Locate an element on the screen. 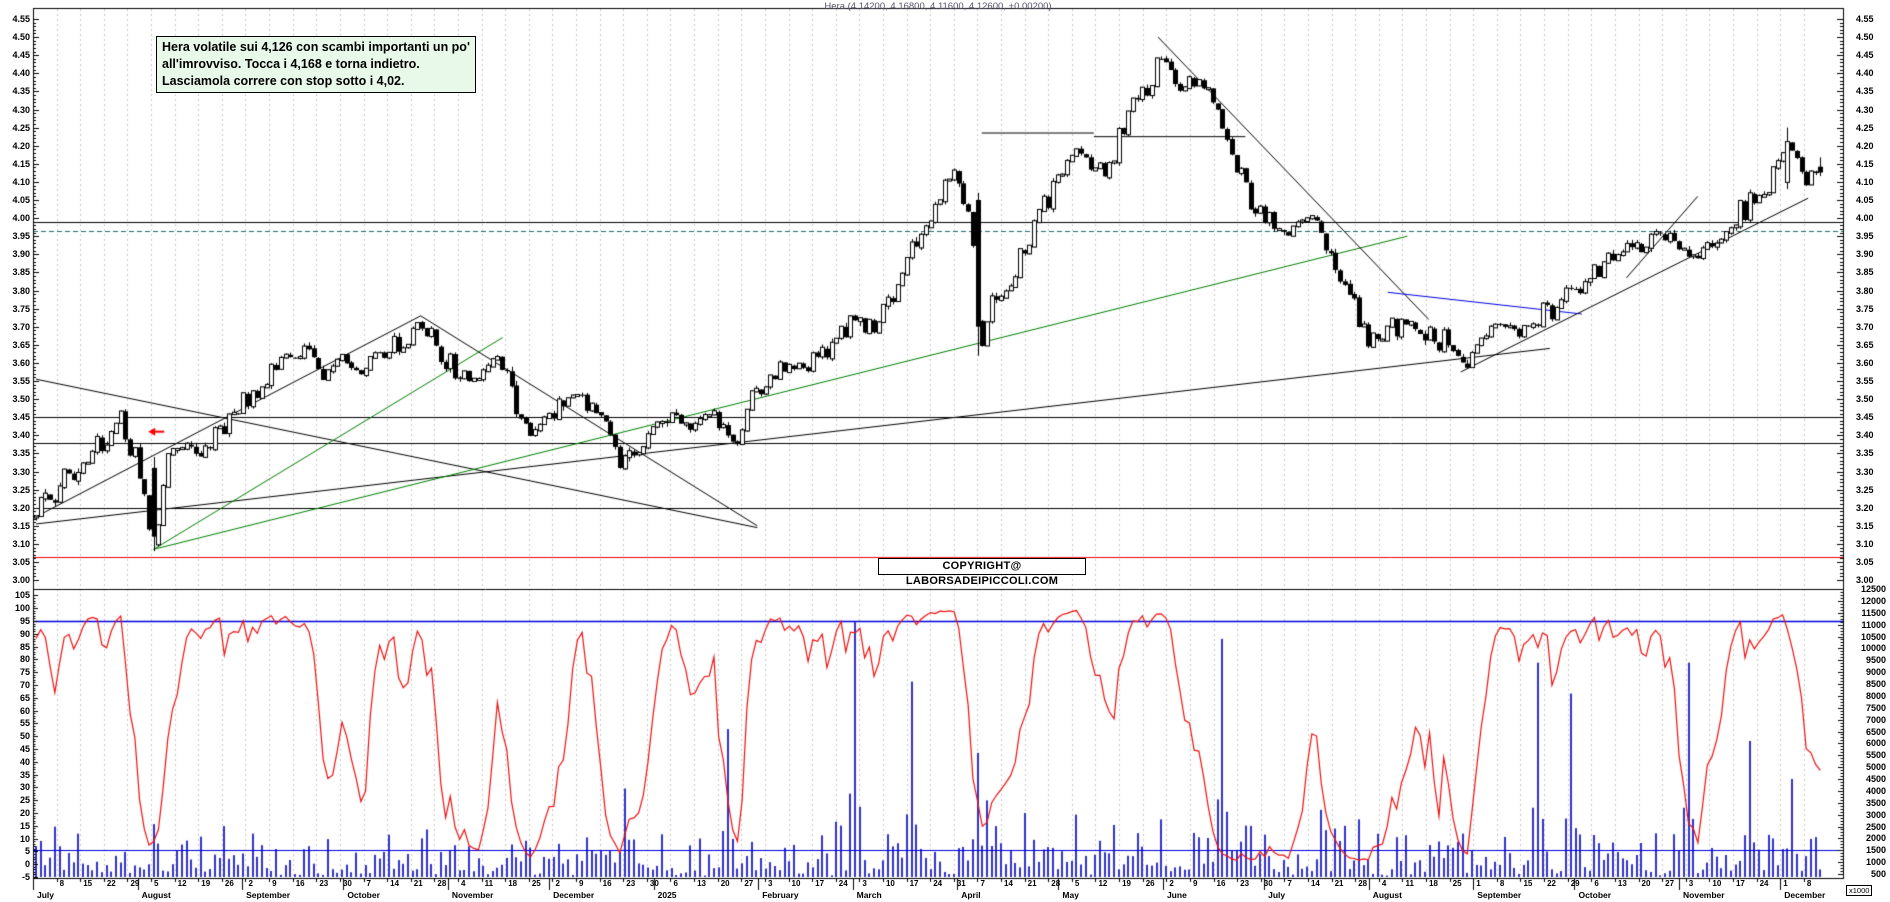 The height and width of the screenshot is (902, 1890). oscillator-axis-label: 20 is located at coordinates (24, 813).